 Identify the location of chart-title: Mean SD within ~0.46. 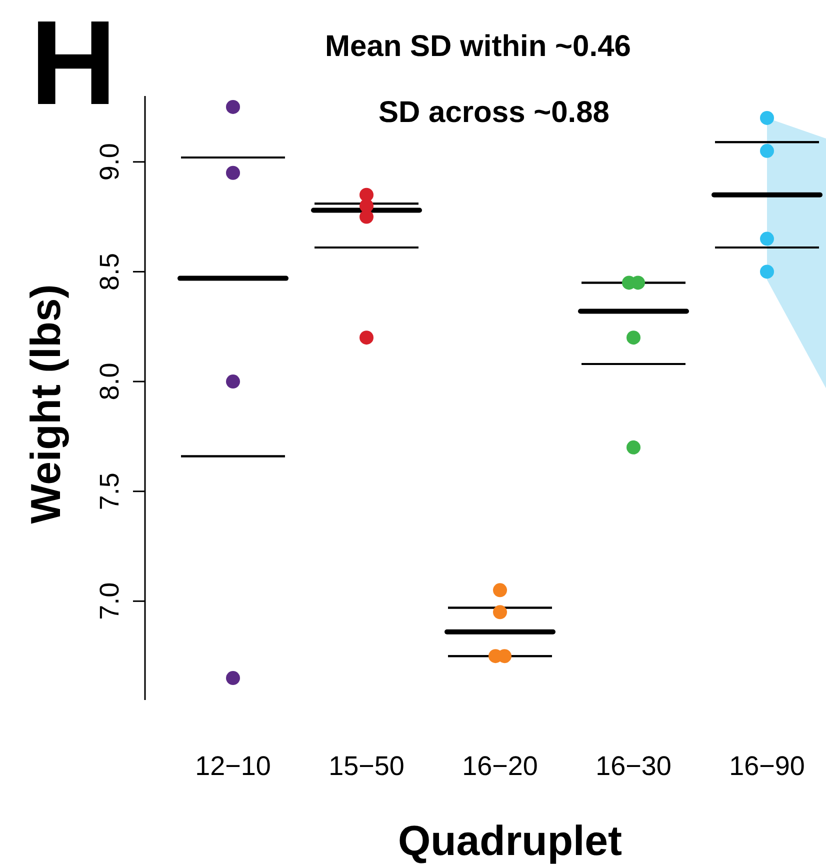
(478, 46).